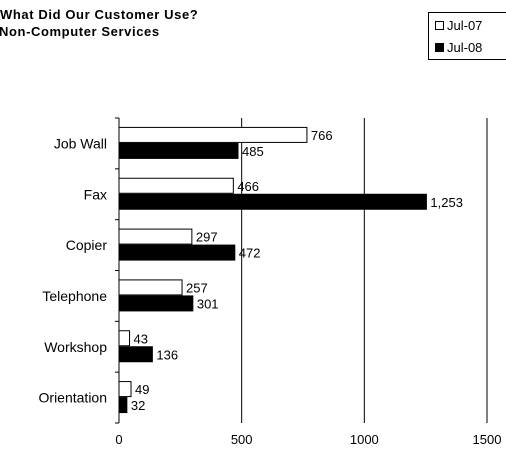  What do you see at coordinates (207, 237) in the screenshot?
I see `value-label-jul-07-2: 297` at bounding box center [207, 237].